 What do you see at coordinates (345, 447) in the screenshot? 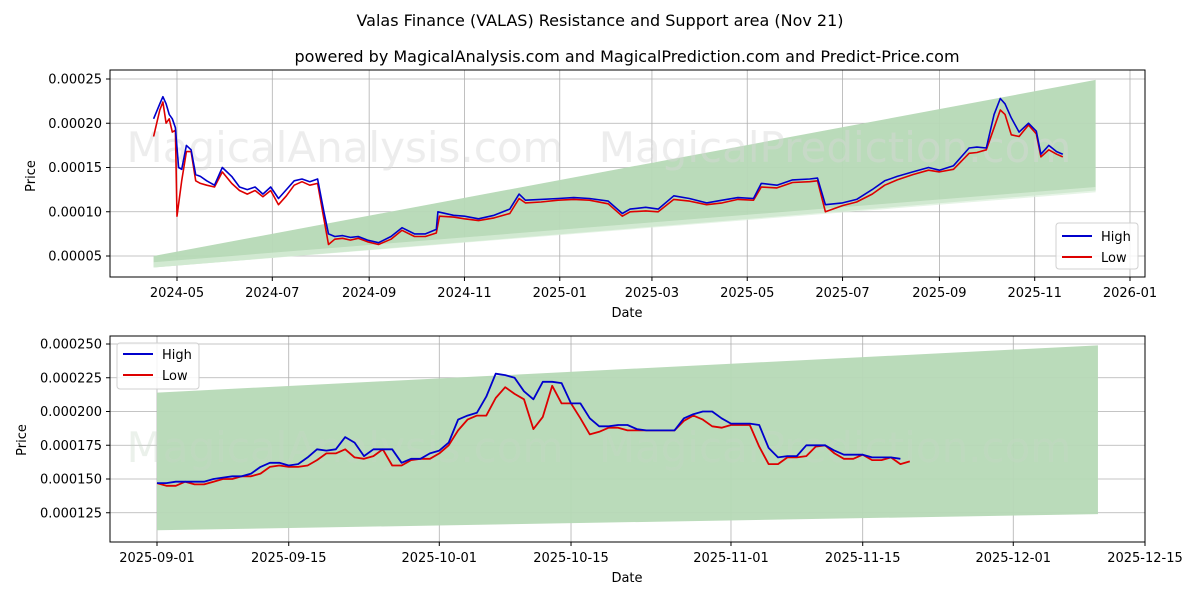
I see `watermark-magicalanalysis-2: MagicalAnalysis.com` at bounding box center [345, 447].